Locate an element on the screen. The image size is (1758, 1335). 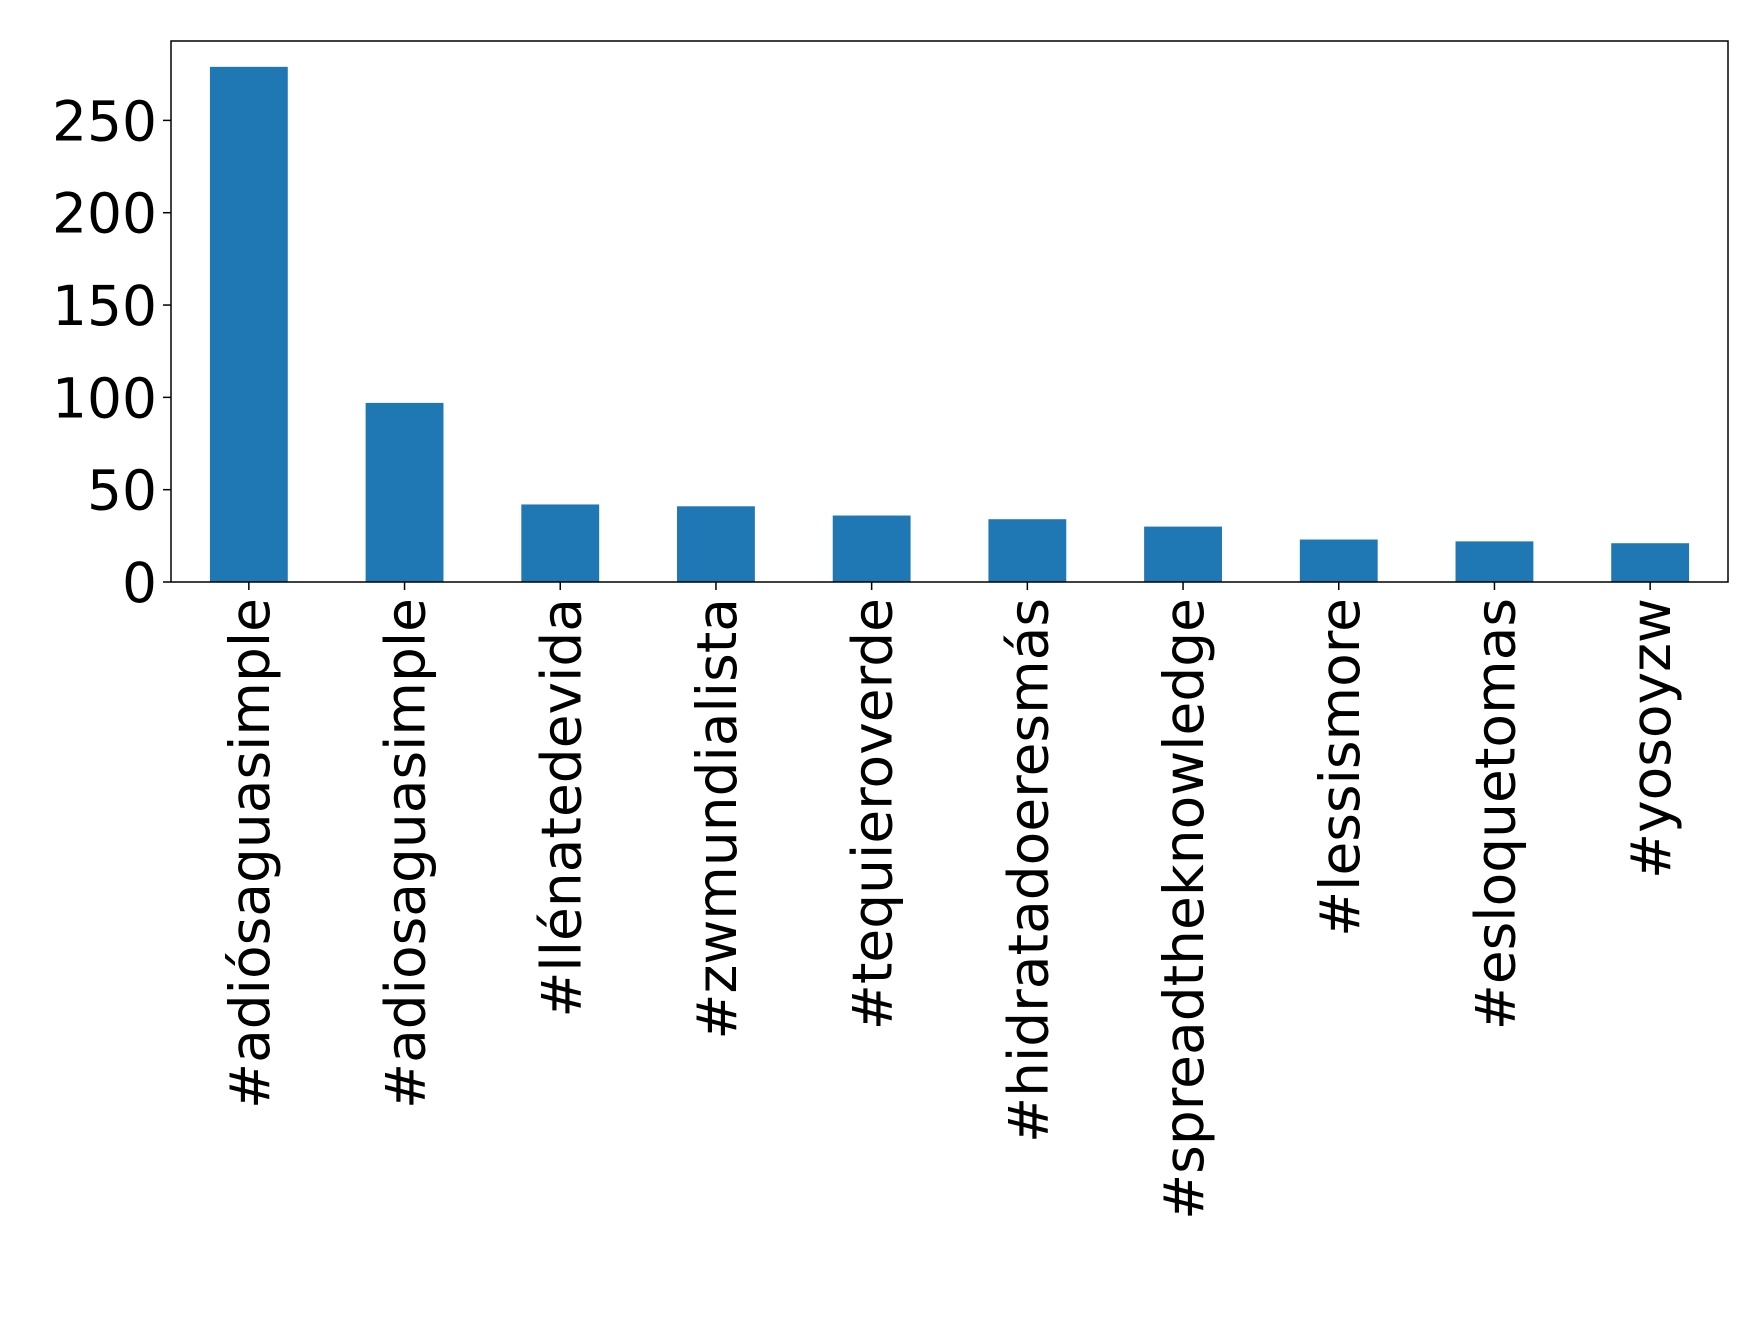
x-tick-label: #adiosaguasimple is located at coordinates (406, 853).